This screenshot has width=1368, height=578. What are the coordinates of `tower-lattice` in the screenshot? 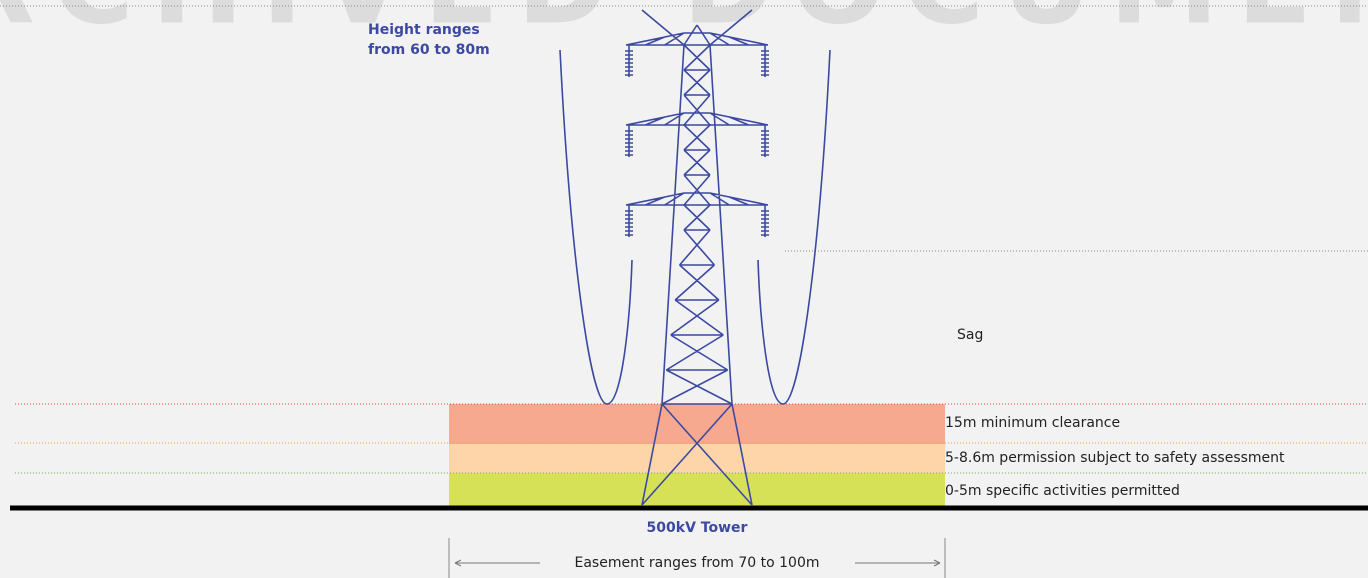 It's located at (697, 257).